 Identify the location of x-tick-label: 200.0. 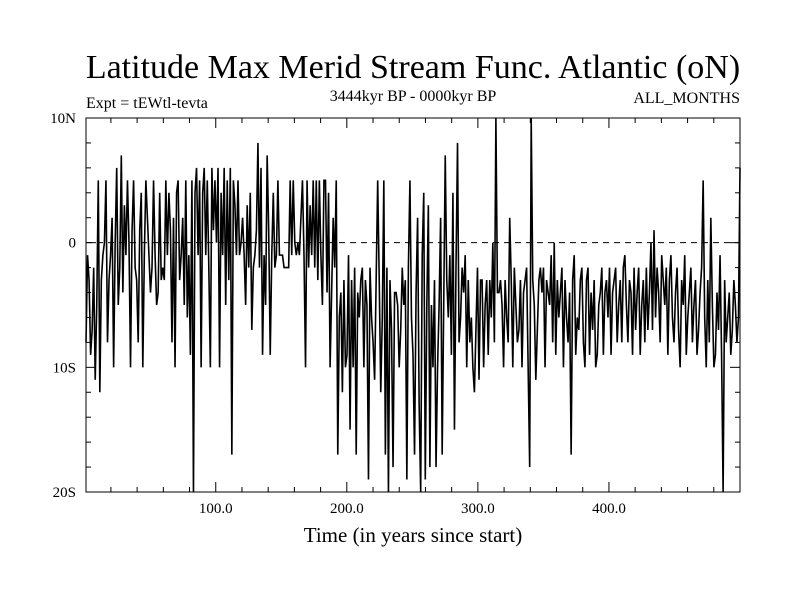
(347, 509).